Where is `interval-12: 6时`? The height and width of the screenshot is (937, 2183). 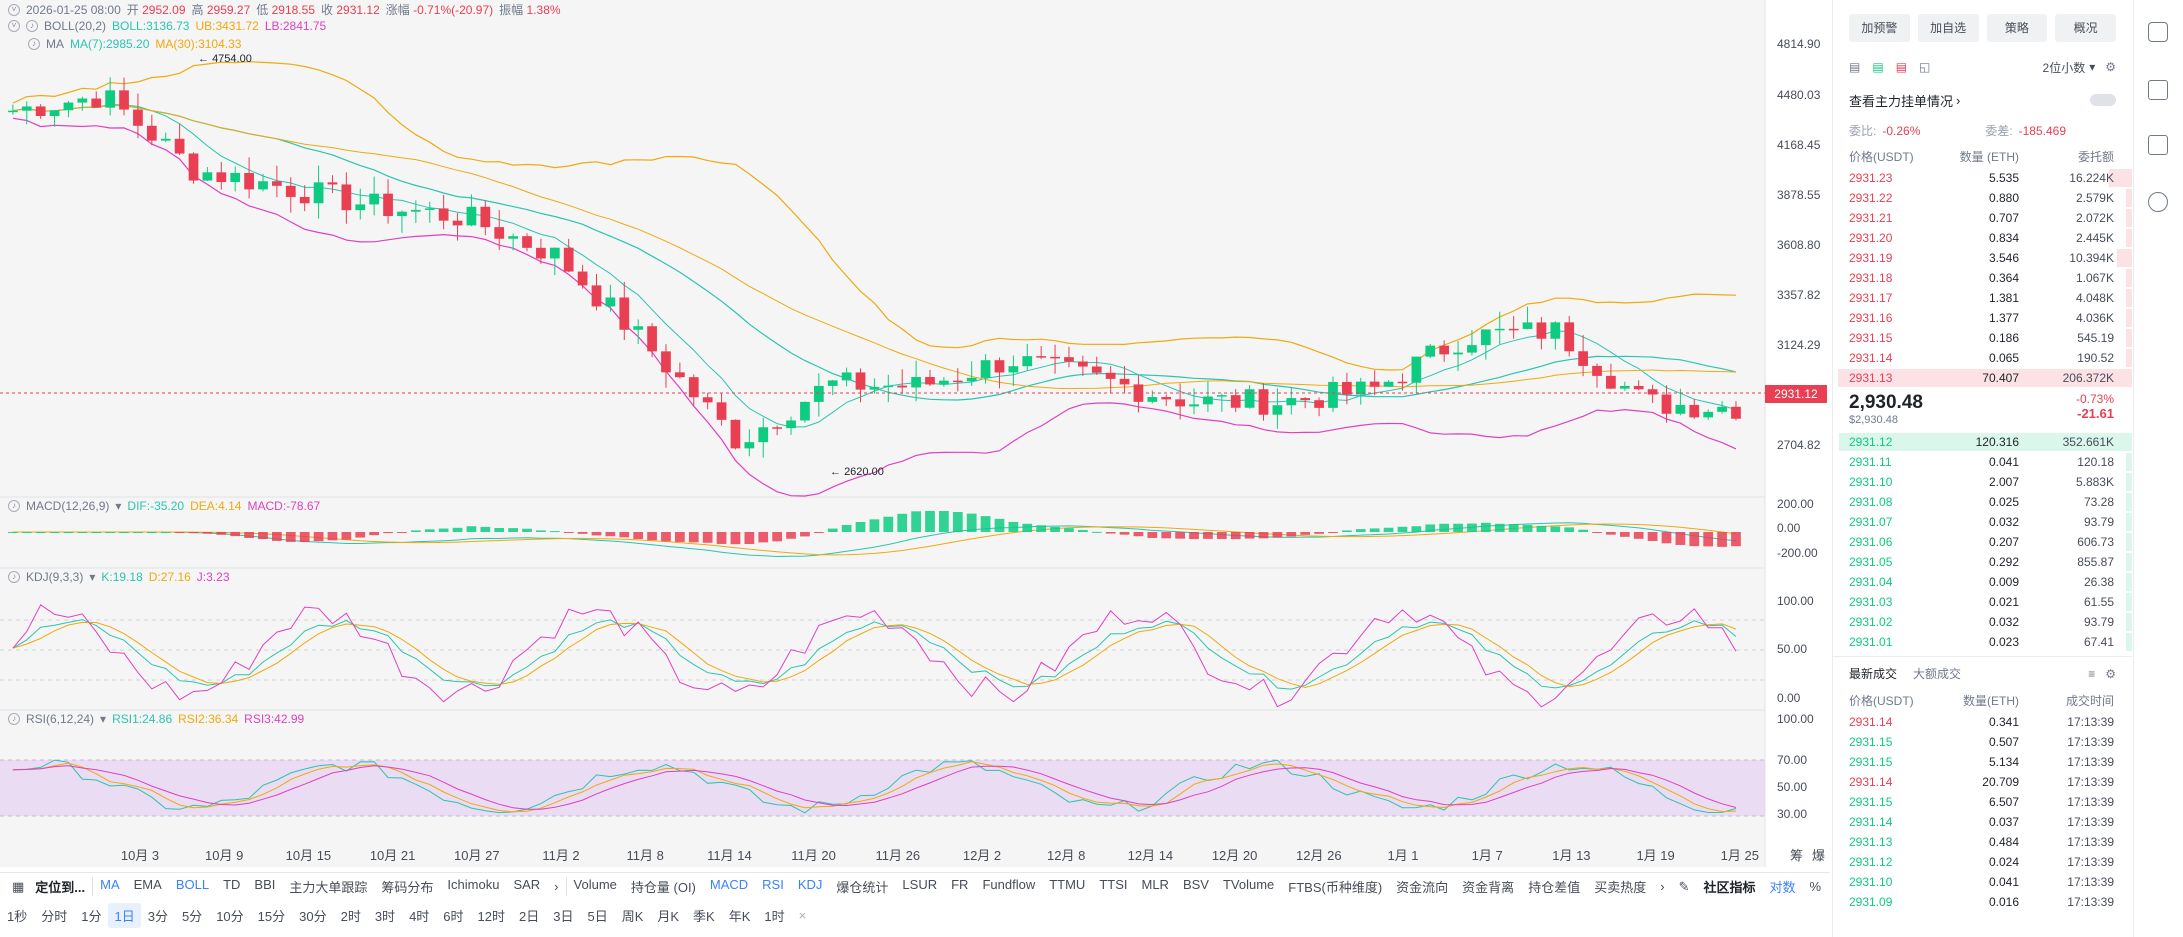
interval-12: 6时 is located at coordinates (453, 916).